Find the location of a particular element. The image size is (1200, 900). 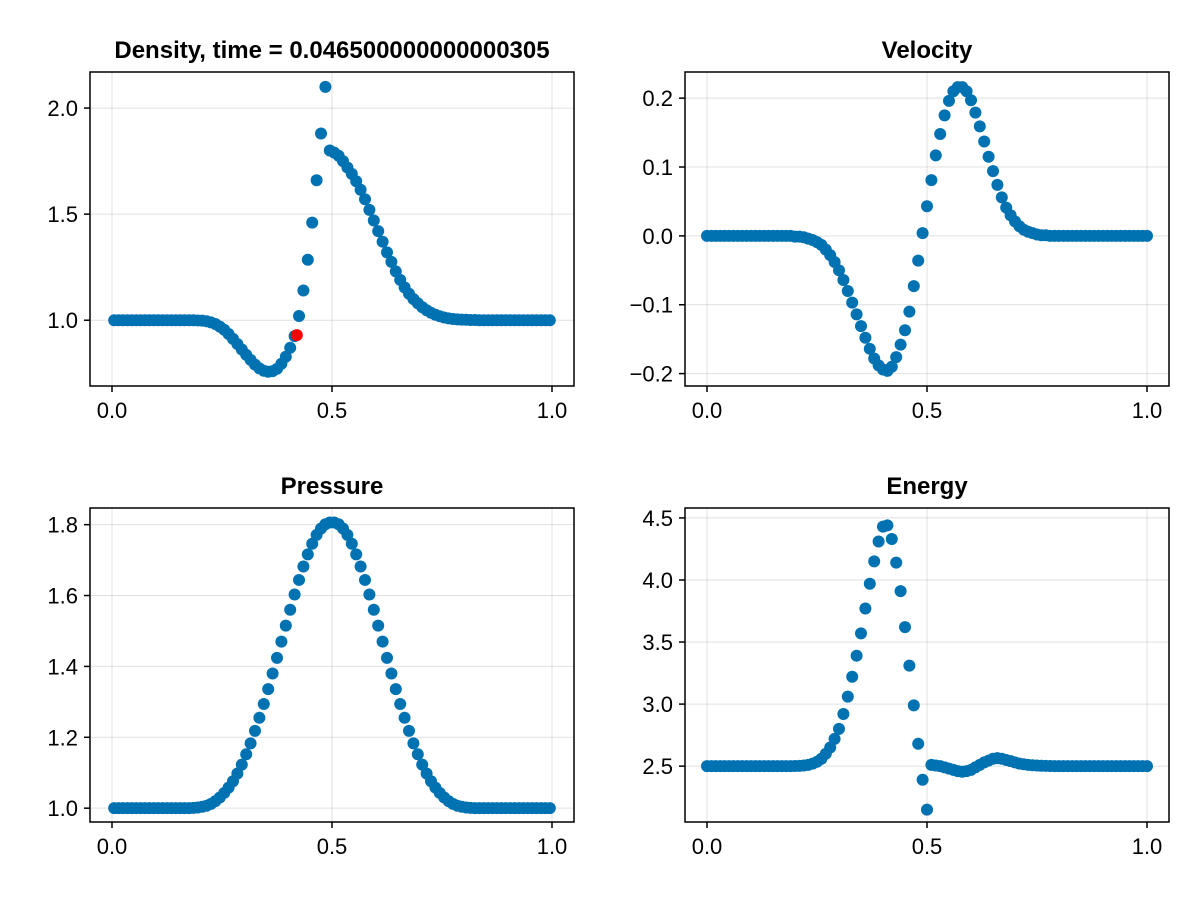

energy-ytick-label-4: 4.5 is located at coordinates (657, 518).